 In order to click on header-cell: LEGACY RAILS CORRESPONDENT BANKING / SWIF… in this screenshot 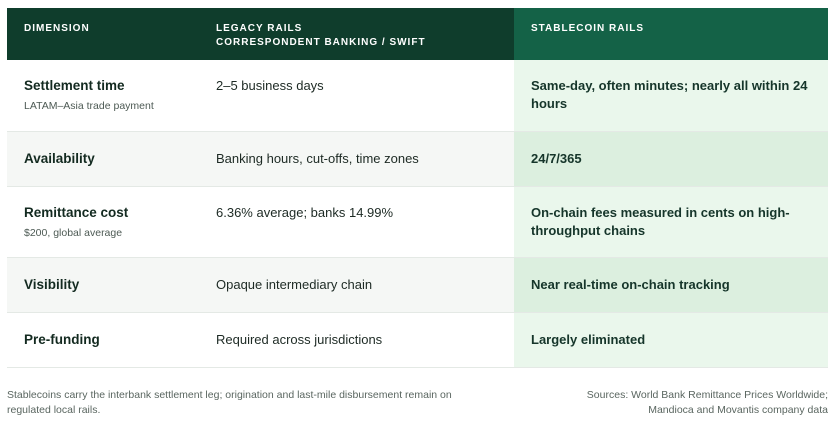, I will do `click(356, 34)`.